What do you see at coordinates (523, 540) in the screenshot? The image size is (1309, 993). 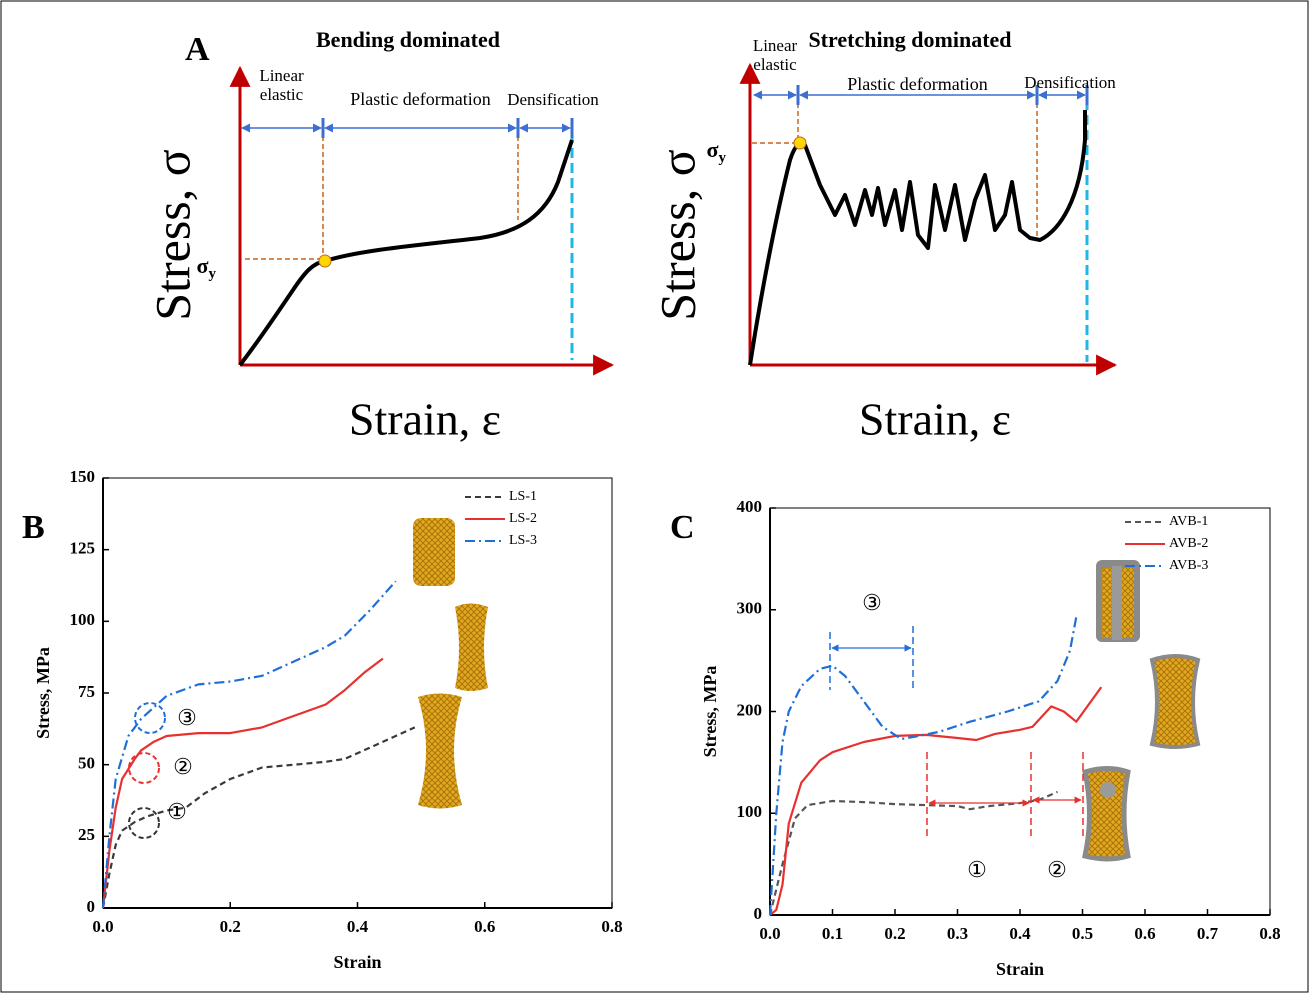 I see `legend-label: LS-3` at bounding box center [523, 540].